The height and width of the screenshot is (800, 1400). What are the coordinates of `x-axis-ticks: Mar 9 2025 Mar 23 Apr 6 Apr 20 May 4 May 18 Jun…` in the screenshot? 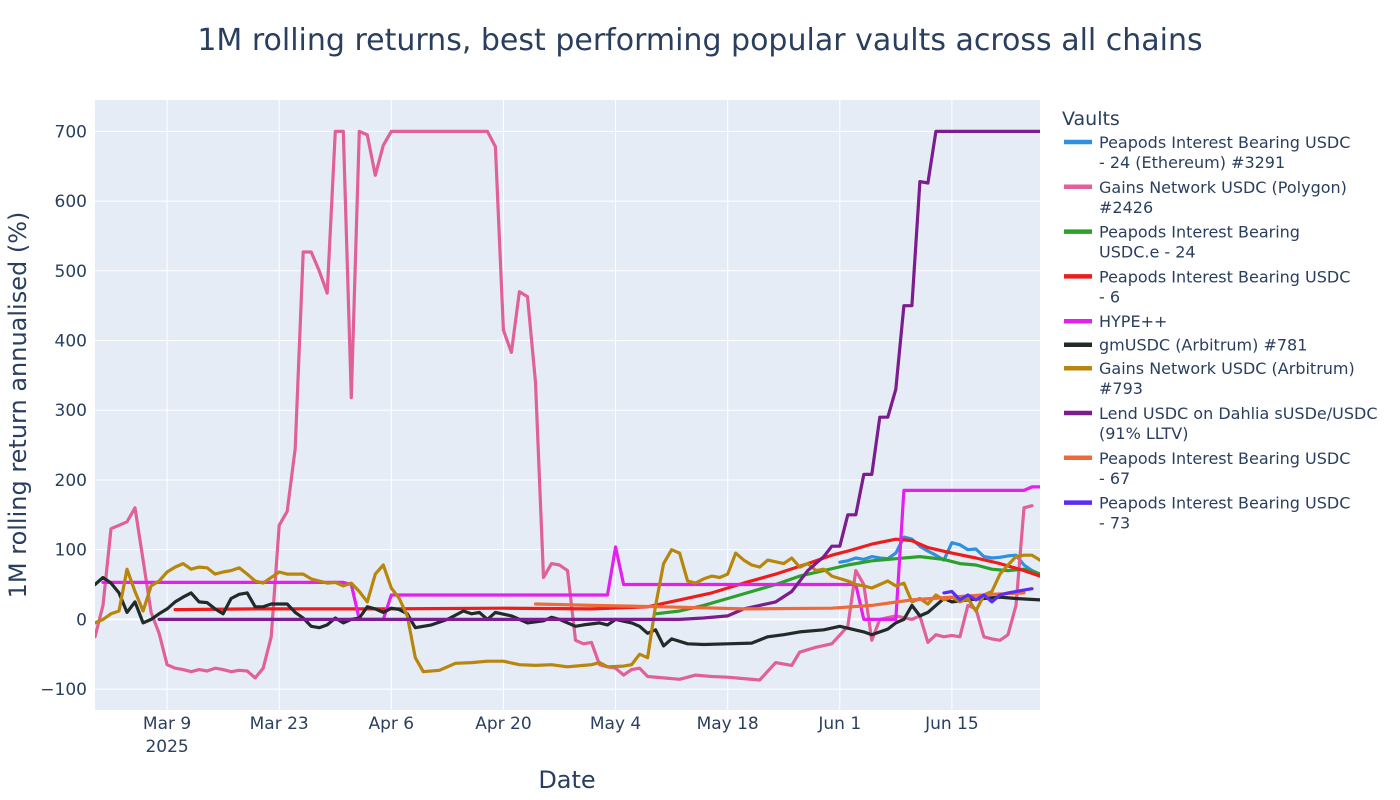 It's located at (561, 735).